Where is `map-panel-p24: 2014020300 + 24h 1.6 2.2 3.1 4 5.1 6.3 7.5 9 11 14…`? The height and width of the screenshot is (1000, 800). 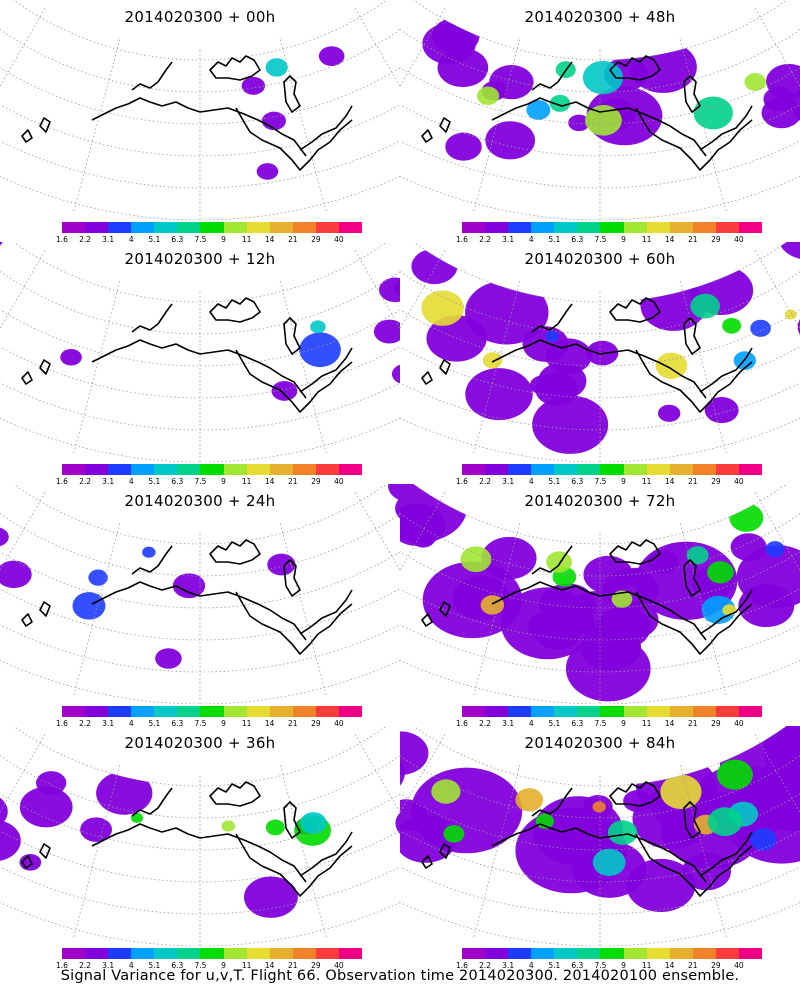 map-panel-p24: 2014020300 + 24h 1.6 2.2 3.1 4 5.1 6.3 7.5 9 11 14… is located at coordinates (200, 606).